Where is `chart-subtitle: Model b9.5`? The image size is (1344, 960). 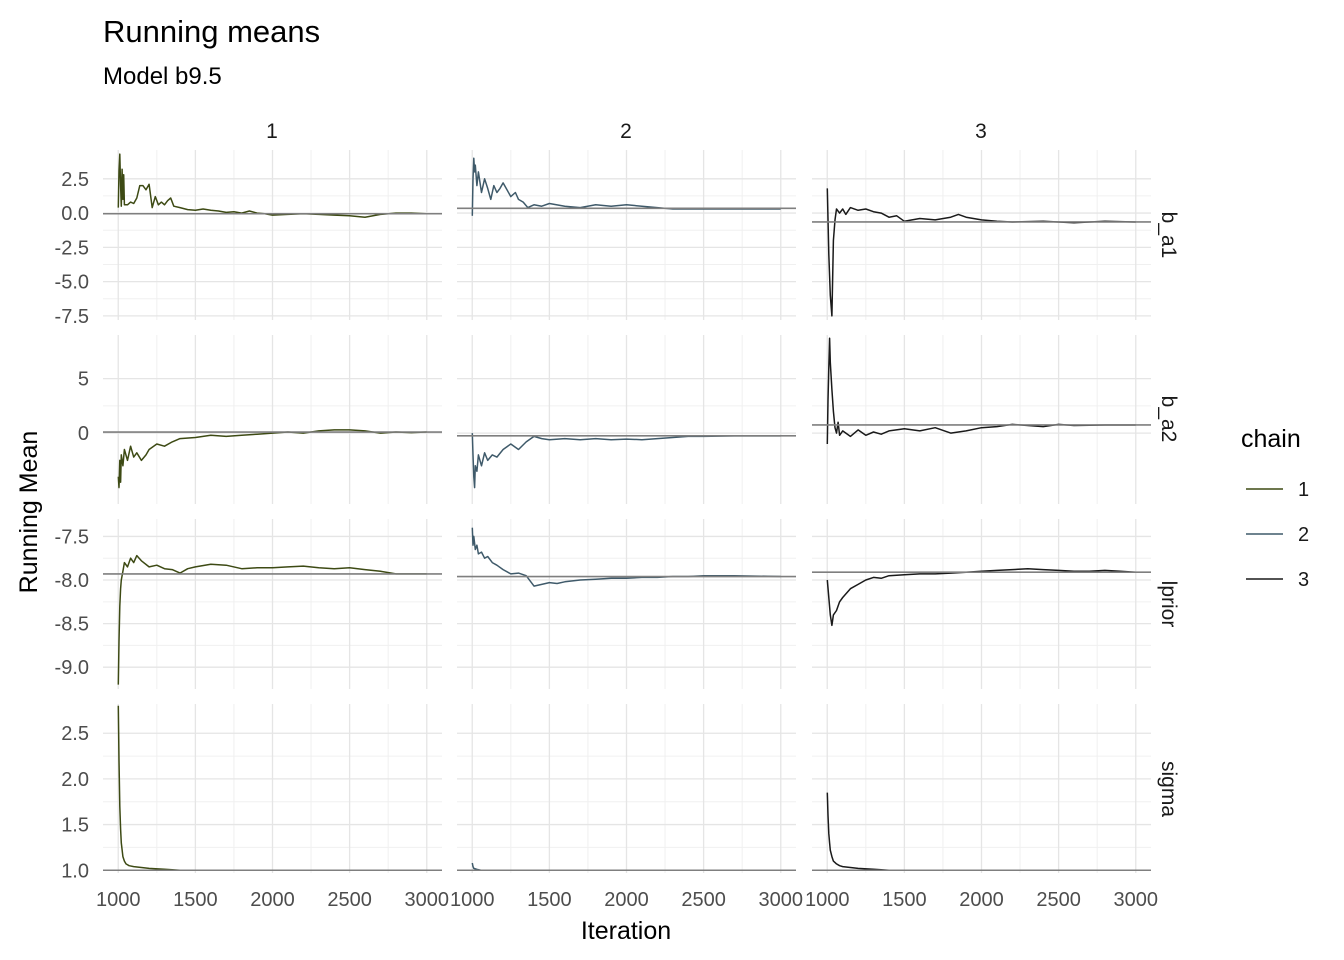
chart-subtitle: Model b9.5 is located at coordinates (162, 76).